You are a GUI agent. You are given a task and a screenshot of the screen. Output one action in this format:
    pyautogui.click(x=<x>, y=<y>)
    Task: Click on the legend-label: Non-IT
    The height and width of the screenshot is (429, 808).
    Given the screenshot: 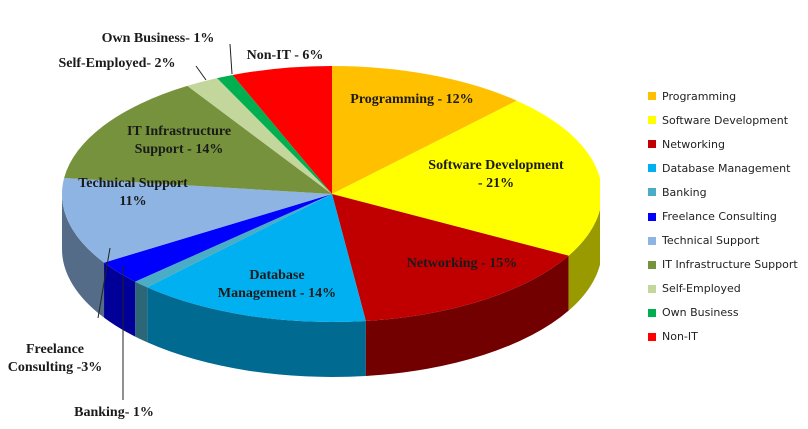 What is the action you would take?
    pyautogui.click(x=680, y=337)
    